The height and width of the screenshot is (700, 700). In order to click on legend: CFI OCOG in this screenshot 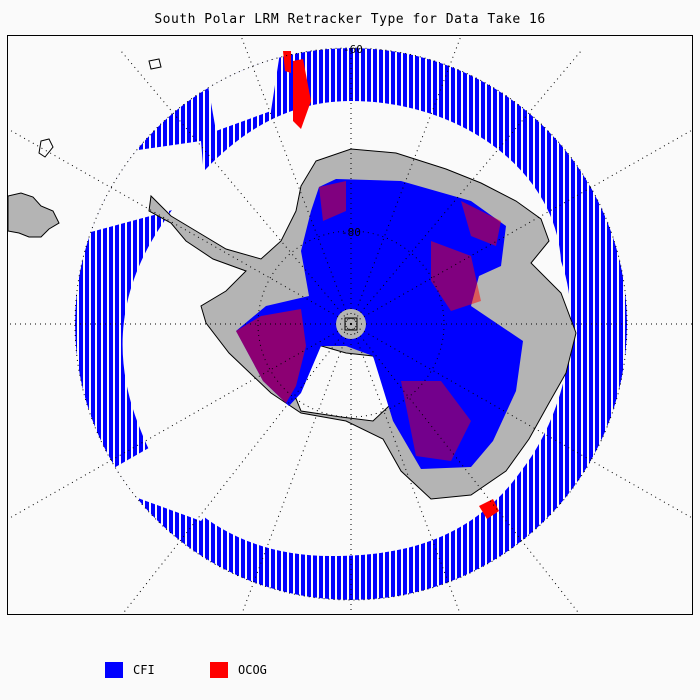, I will do `click(350, 670)`.